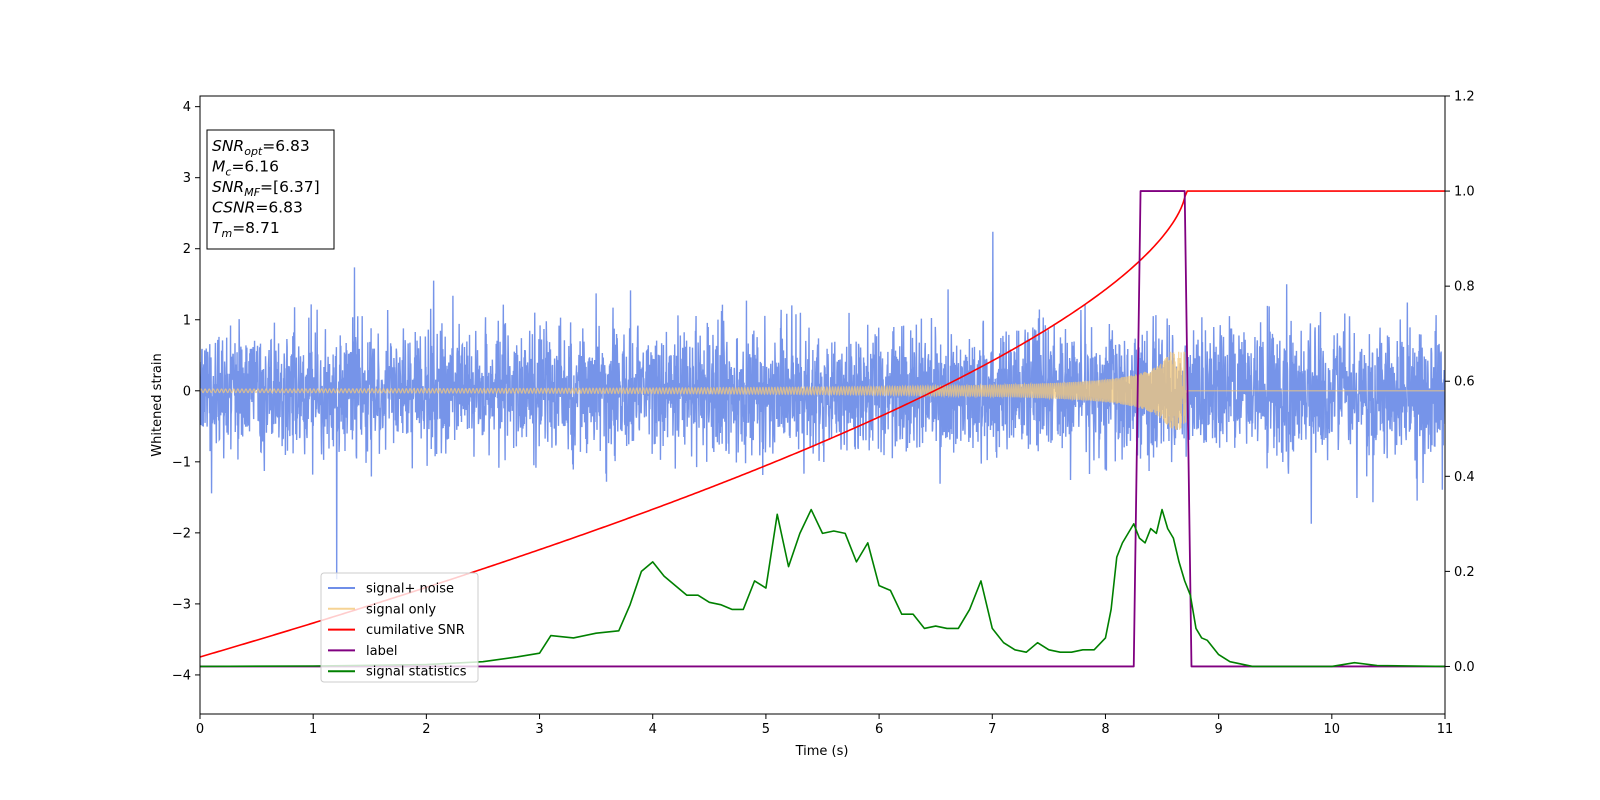  I want to click on y-right-tick: 0.8, so click(1460, 287).